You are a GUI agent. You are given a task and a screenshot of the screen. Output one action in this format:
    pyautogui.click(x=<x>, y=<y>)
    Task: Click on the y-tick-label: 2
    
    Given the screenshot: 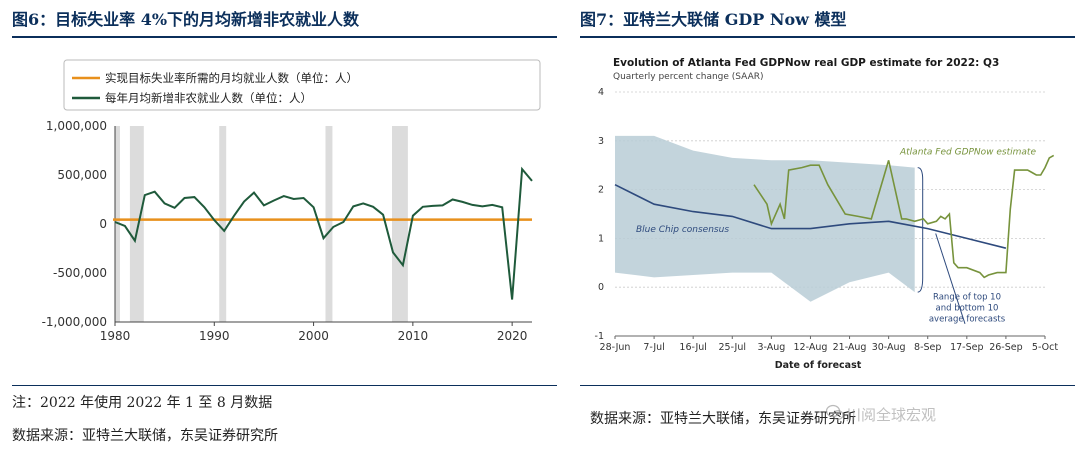 What is the action you would take?
    pyautogui.click(x=601, y=190)
    